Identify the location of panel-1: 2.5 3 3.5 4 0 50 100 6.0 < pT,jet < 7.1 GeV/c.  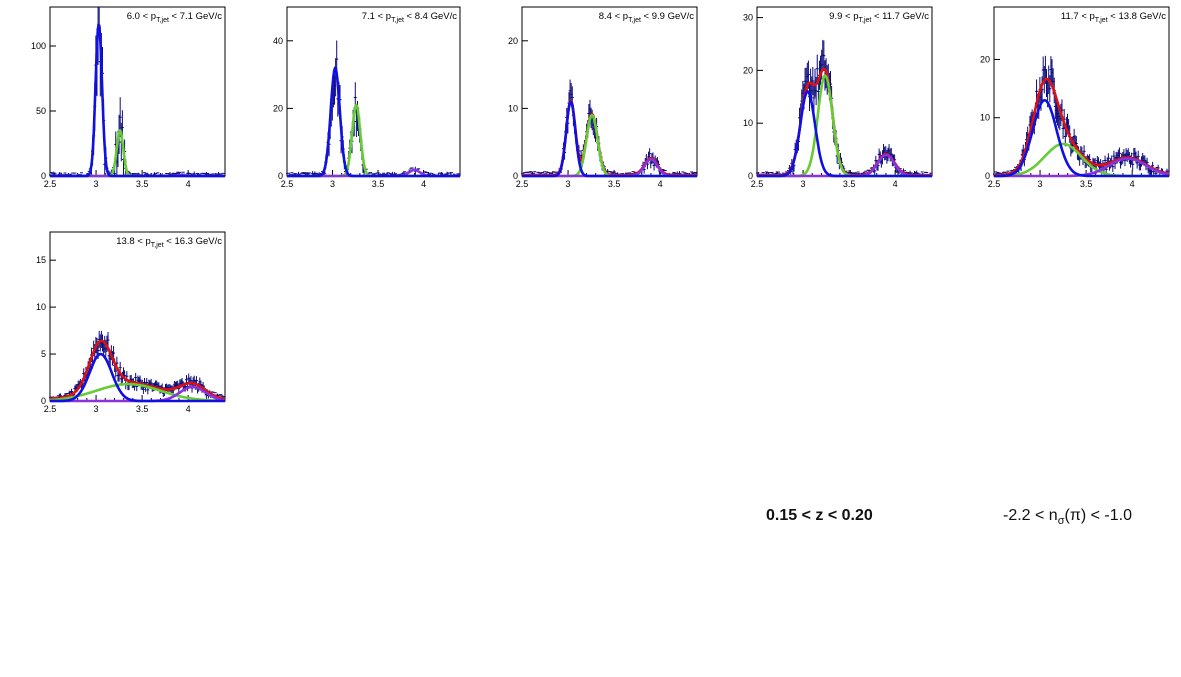
(128, 97).